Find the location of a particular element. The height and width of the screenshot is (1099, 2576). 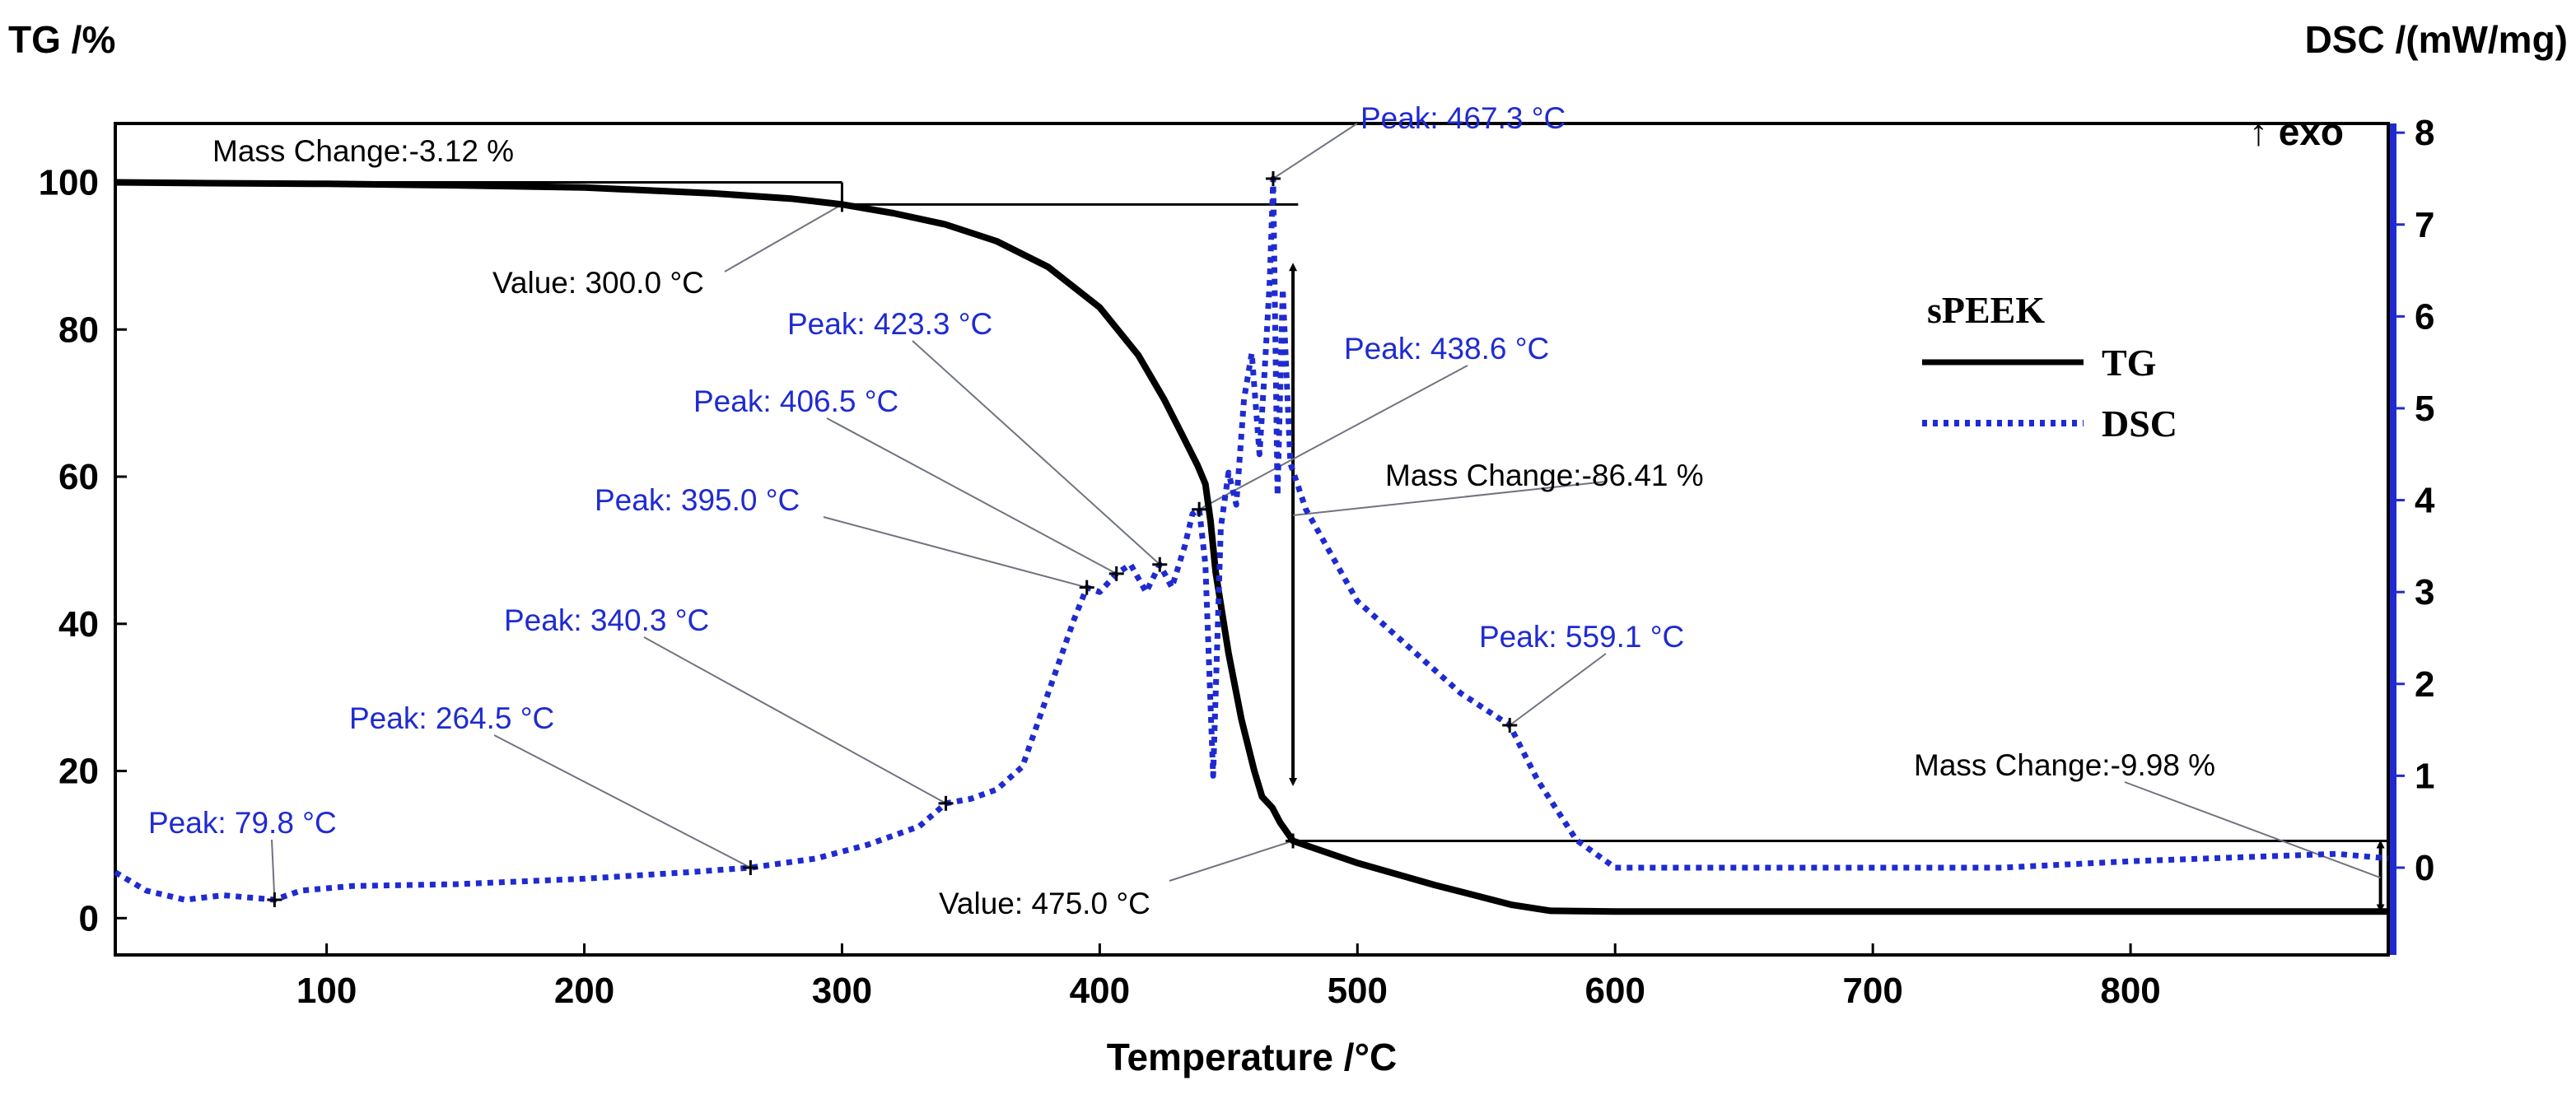

mass-change-label-3: Mass Change:-9.98 % is located at coordinates (2064, 765).